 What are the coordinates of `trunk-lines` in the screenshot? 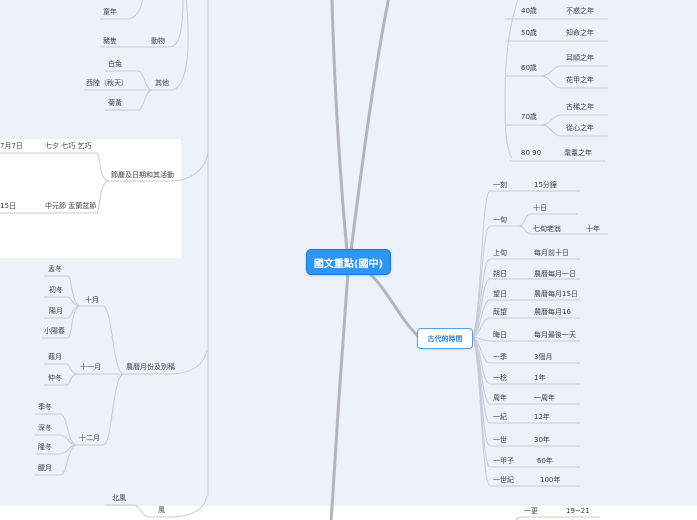 It's located at (374, 260).